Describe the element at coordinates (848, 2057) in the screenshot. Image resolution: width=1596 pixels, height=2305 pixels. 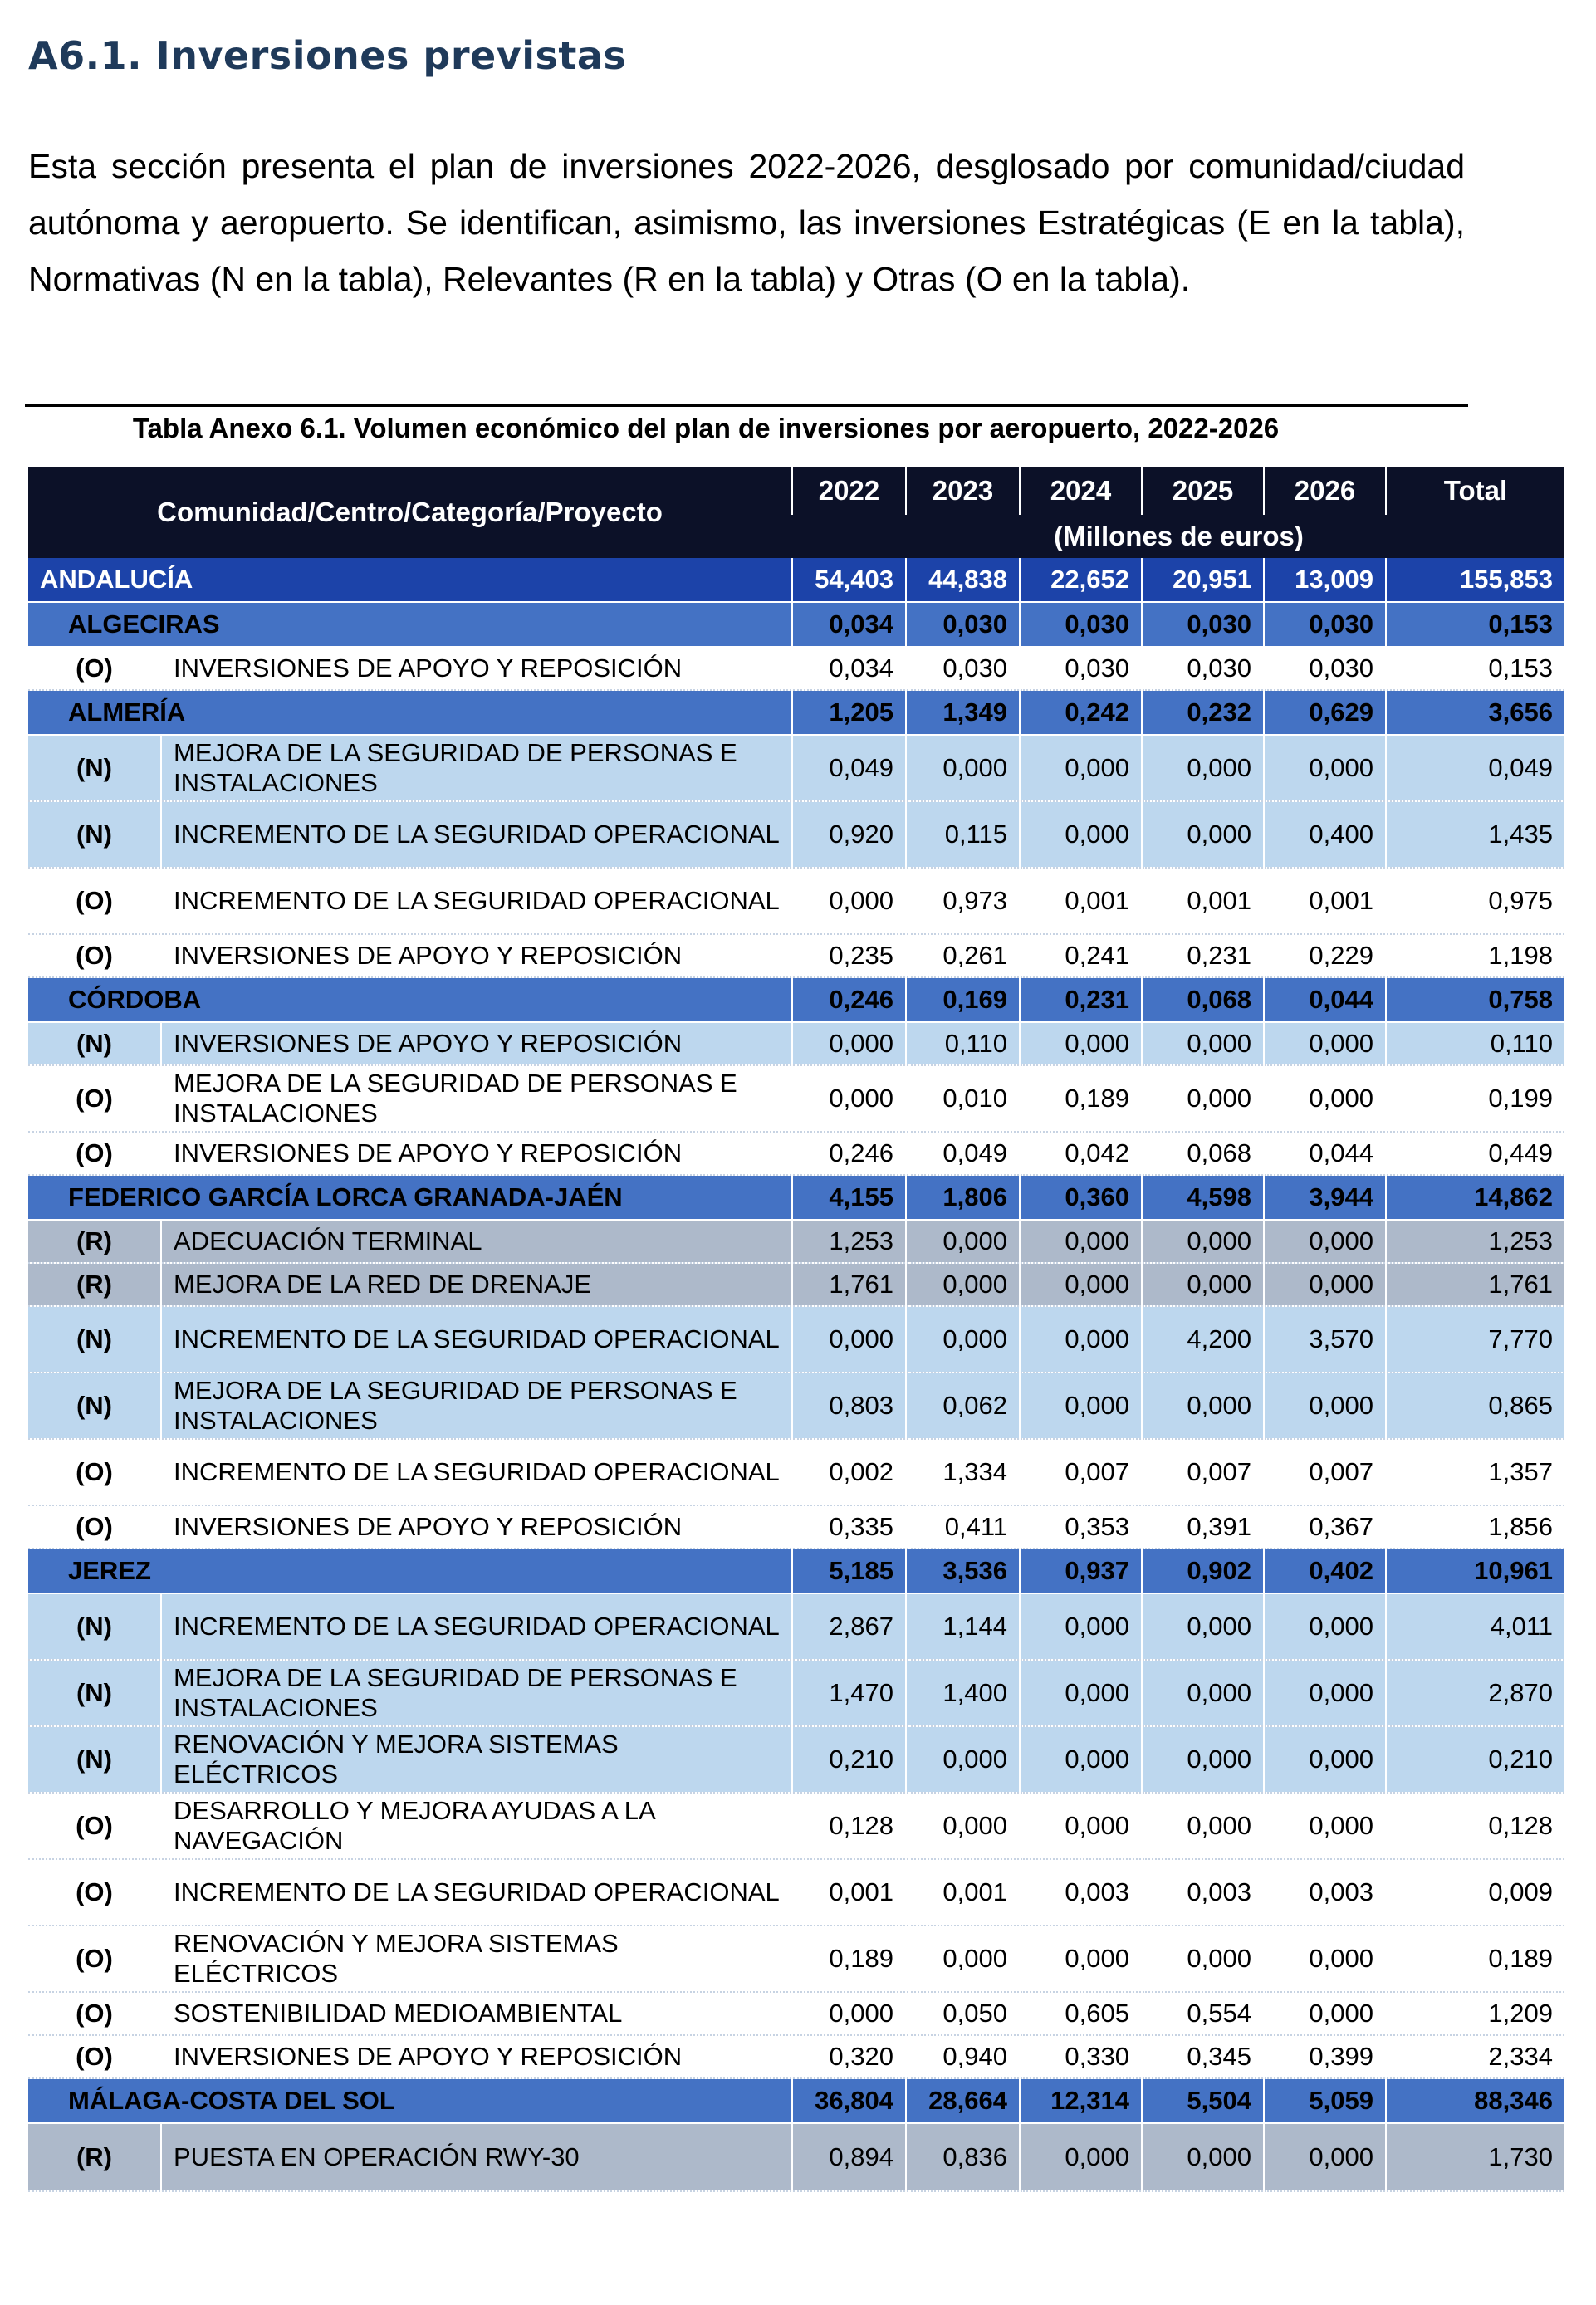
I see `year-value: 0,320` at that location.